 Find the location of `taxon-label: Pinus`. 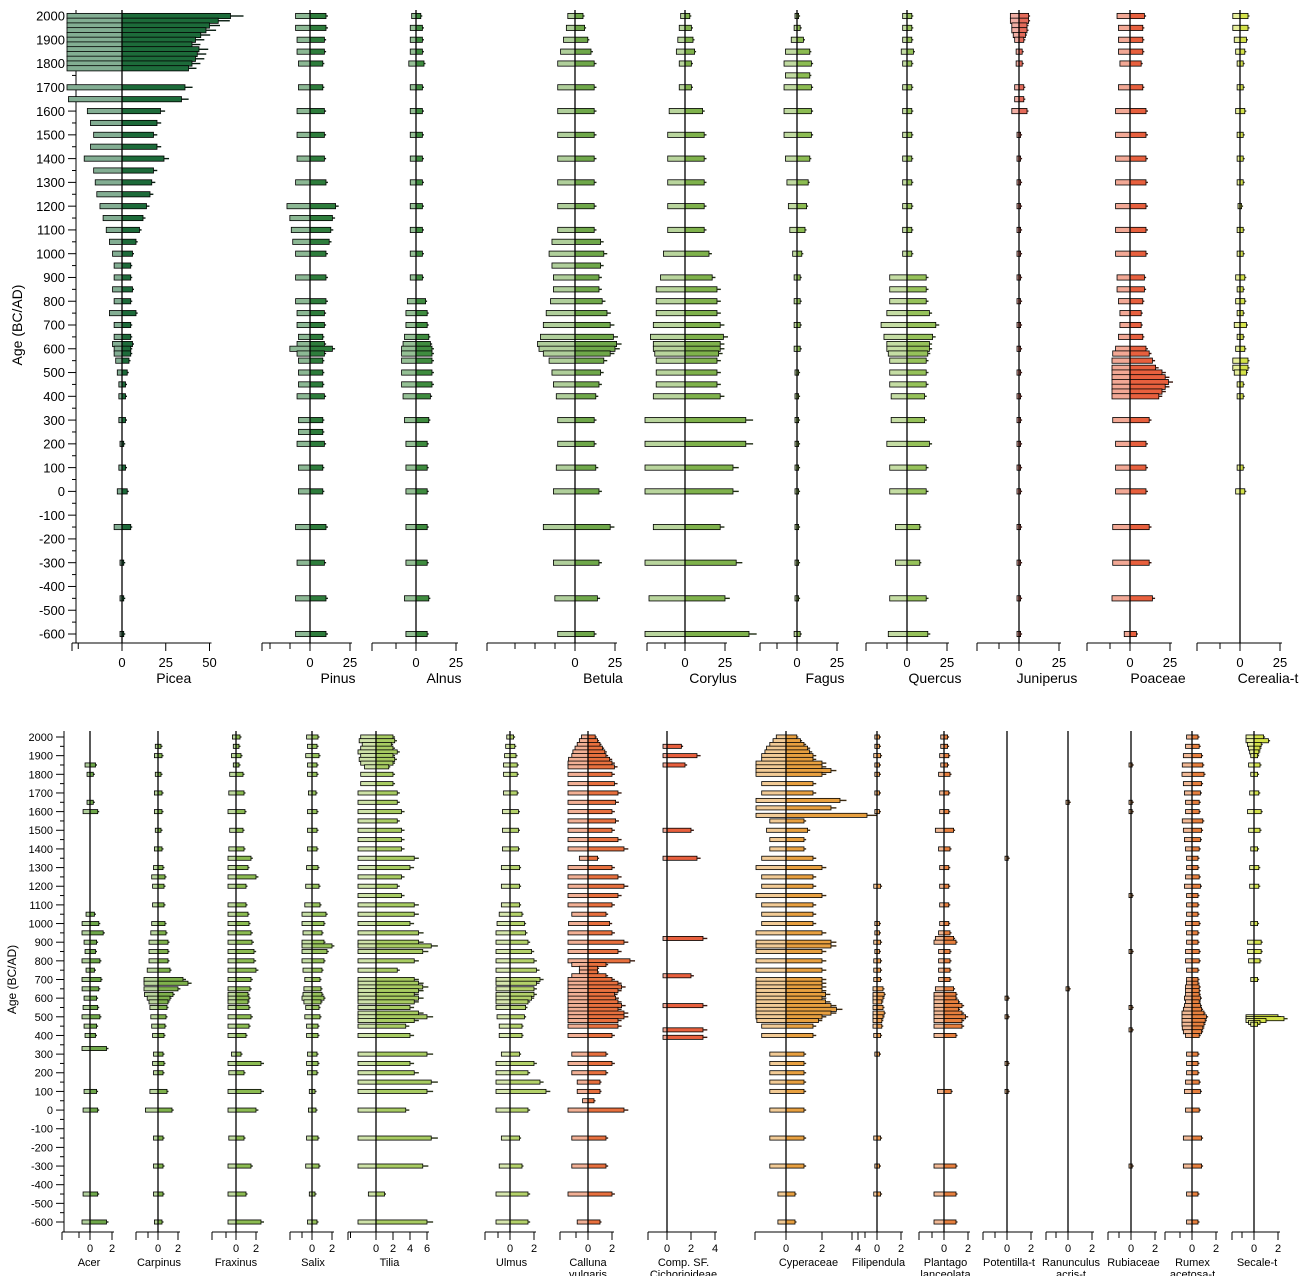

taxon-label: Pinus is located at coordinates (337, 678).